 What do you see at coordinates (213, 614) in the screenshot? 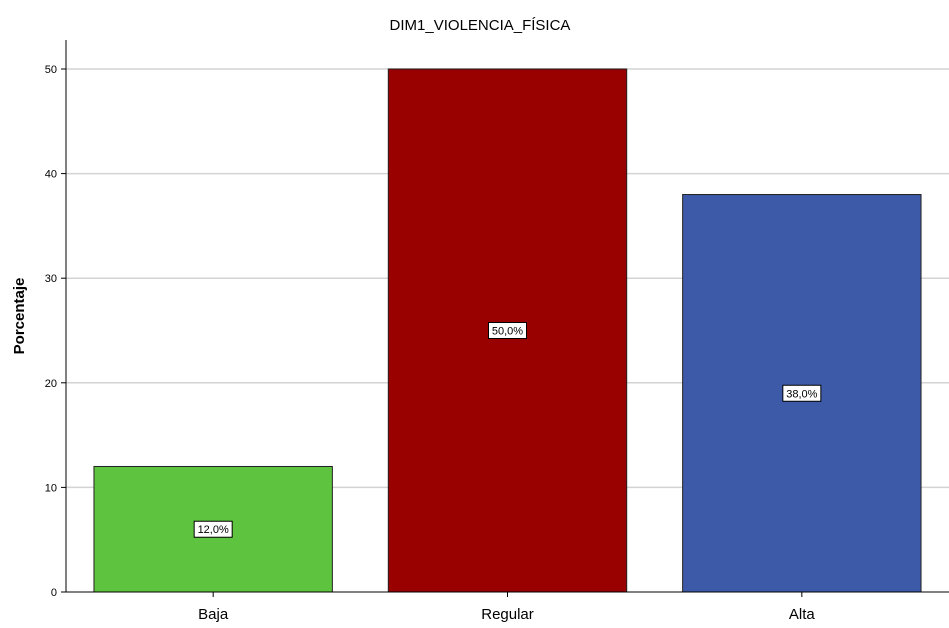
I see `x-tick-label: Baja` at bounding box center [213, 614].